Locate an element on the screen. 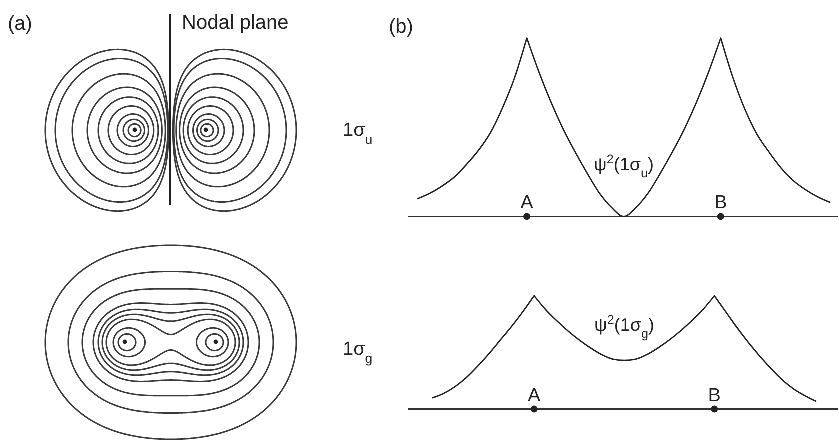 The height and width of the screenshot is (441, 839). text: Nodal plane is located at coordinates (235, 23).